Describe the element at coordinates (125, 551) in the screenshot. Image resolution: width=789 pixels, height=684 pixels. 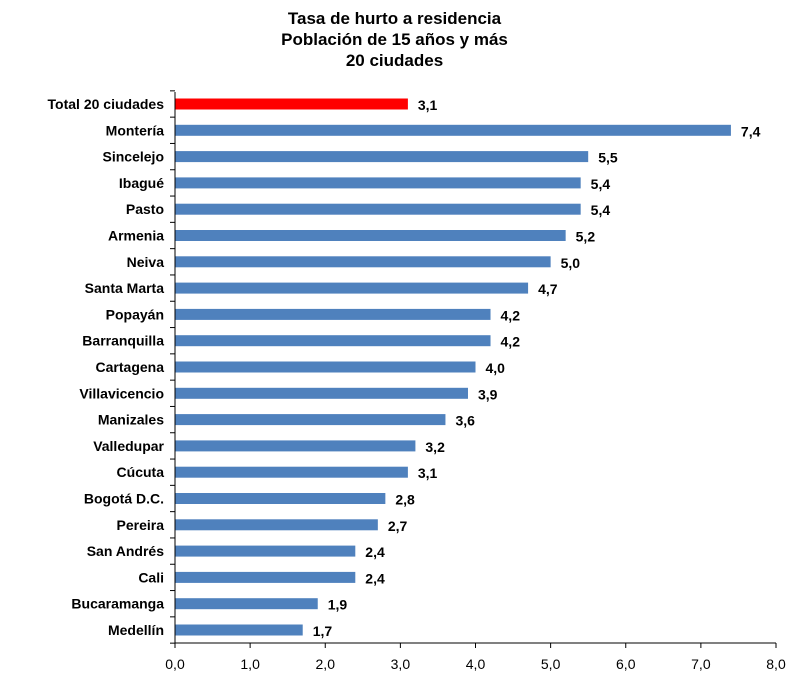
I see `category-label: San Andrés` at that location.